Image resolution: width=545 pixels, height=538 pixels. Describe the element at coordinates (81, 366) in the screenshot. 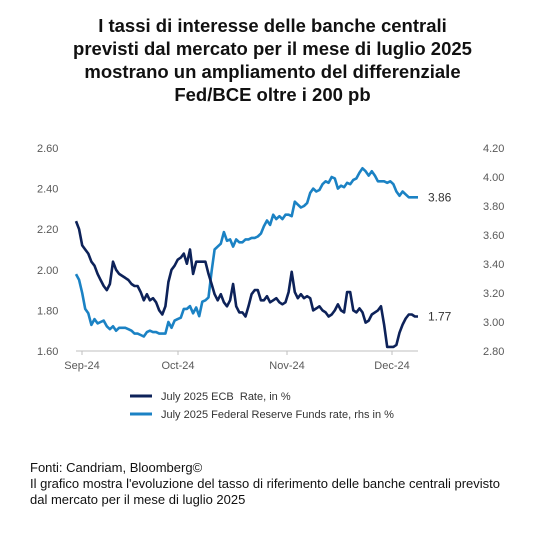

I see `x-tick-label: Sep-24` at that location.